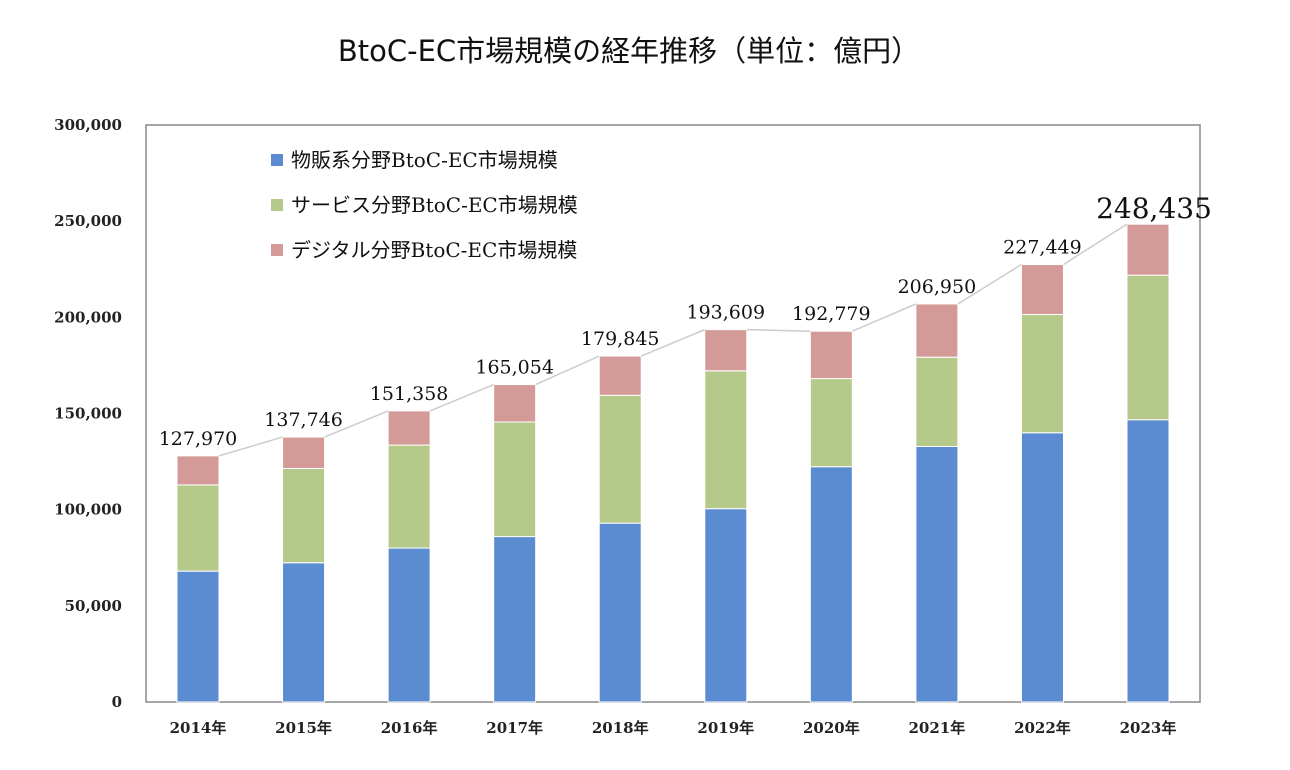 The width and height of the screenshot is (1290, 770). I want to click on bar-segment-3-2020年, so click(831, 355).